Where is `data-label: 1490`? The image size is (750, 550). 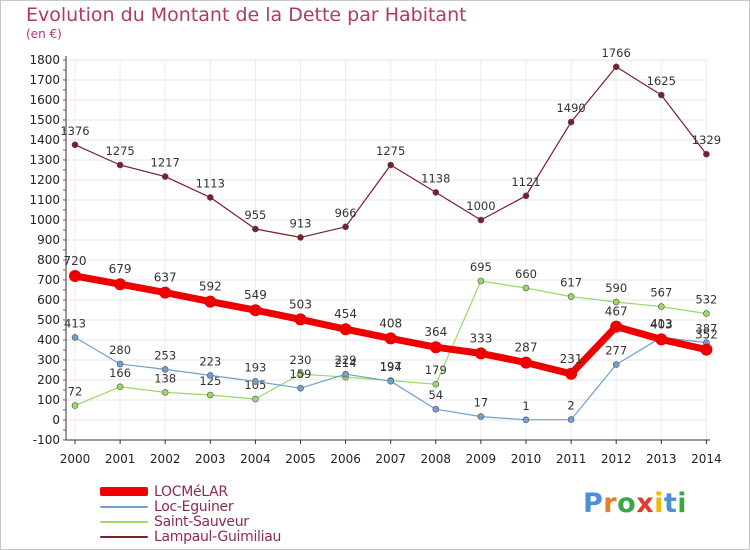 data-label: 1490 is located at coordinates (570, 108).